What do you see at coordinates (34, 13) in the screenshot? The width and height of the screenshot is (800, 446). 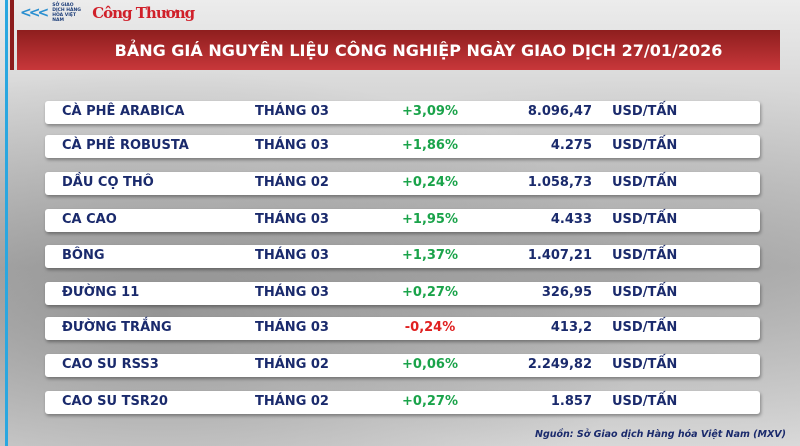 I see `mxv-logo-icon: <<<` at bounding box center [34, 13].